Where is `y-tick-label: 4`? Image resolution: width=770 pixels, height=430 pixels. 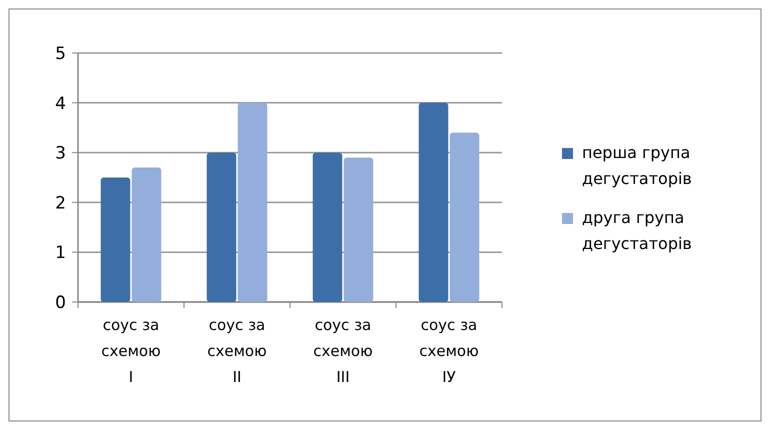 y-tick-label: 4 is located at coordinates (60, 104).